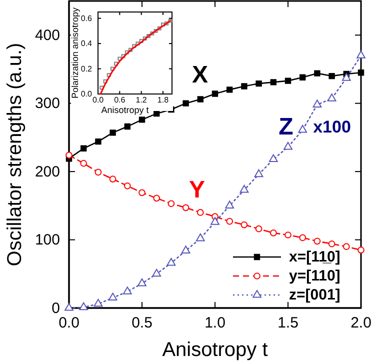 The height and width of the screenshot is (363, 374). What do you see at coordinates (200, 75) in the screenshot?
I see `annotation: X` at bounding box center [200, 75].